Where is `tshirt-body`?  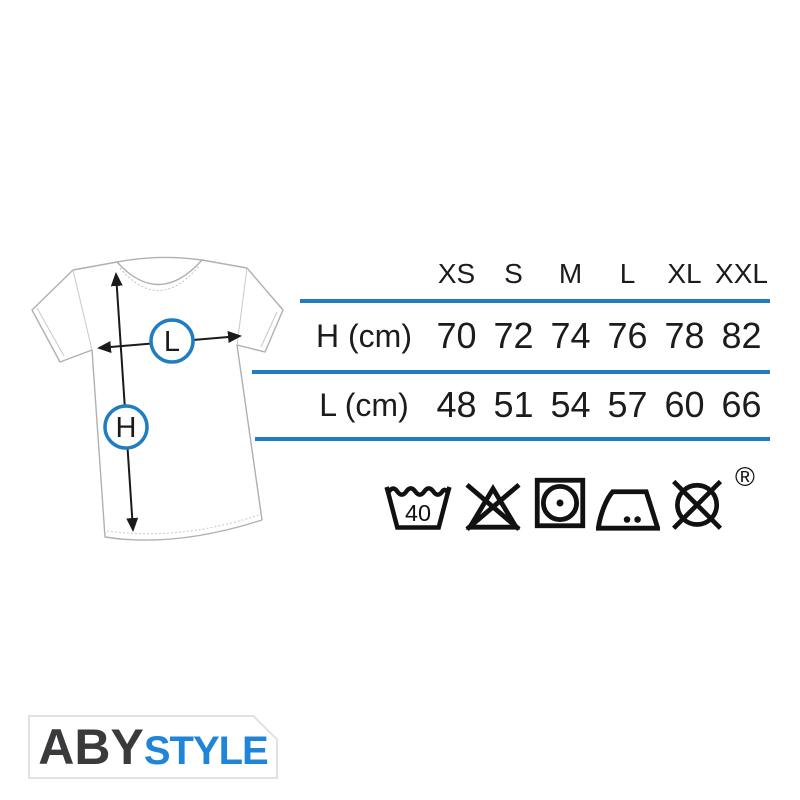 tshirt-body is located at coordinates (157, 398).